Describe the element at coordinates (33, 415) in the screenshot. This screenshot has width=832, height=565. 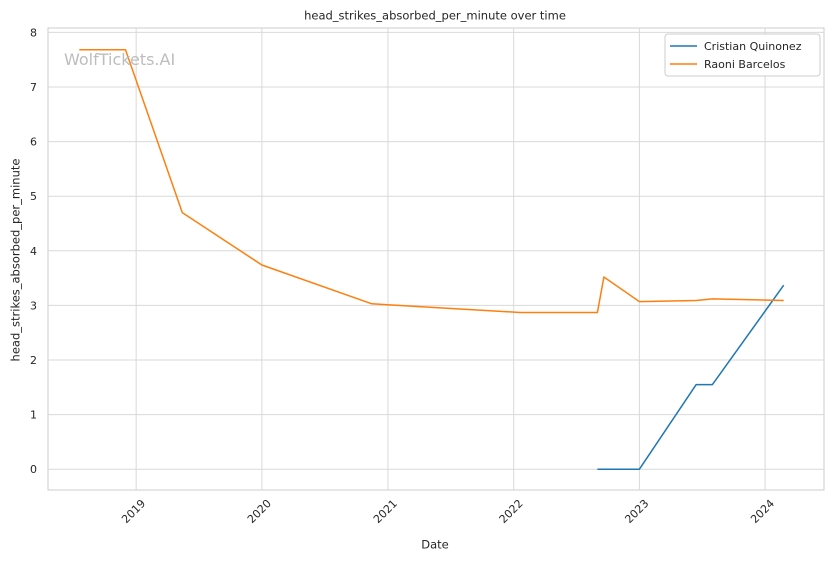
I see `y-tick-label: 1` at that location.